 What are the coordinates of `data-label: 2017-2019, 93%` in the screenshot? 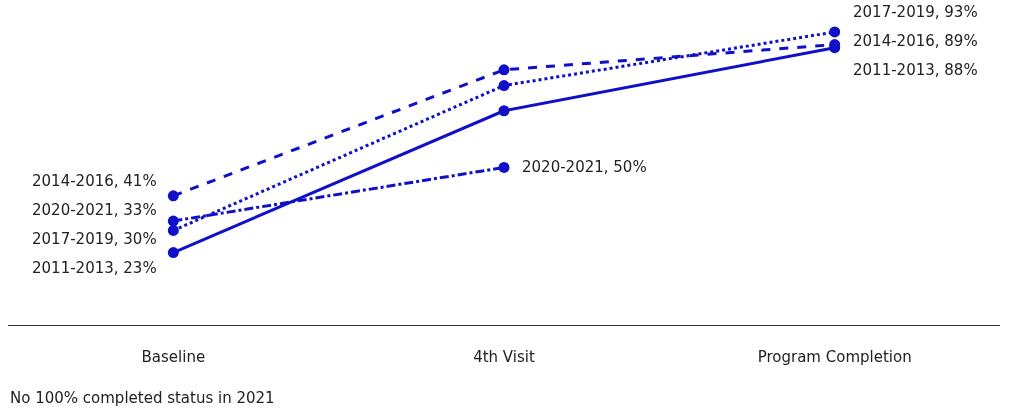 It's located at (915, 12).